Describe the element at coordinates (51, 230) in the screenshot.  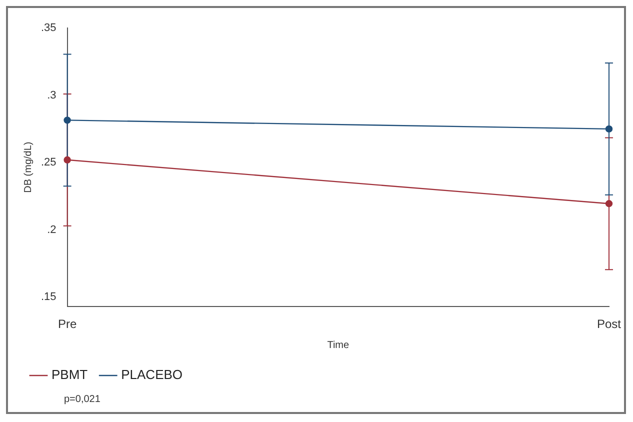
I see `y-tick-label: .2` at that location.